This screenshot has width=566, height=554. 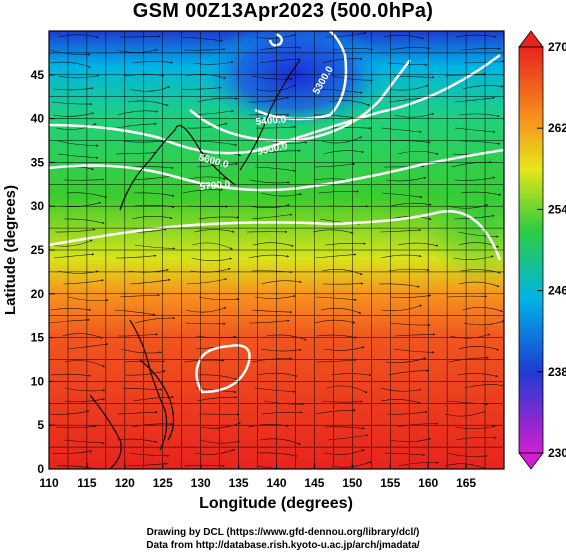 What do you see at coordinates (531, 39) in the screenshot?
I see `colorbar-top-cap` at bounding box center [531, 39].